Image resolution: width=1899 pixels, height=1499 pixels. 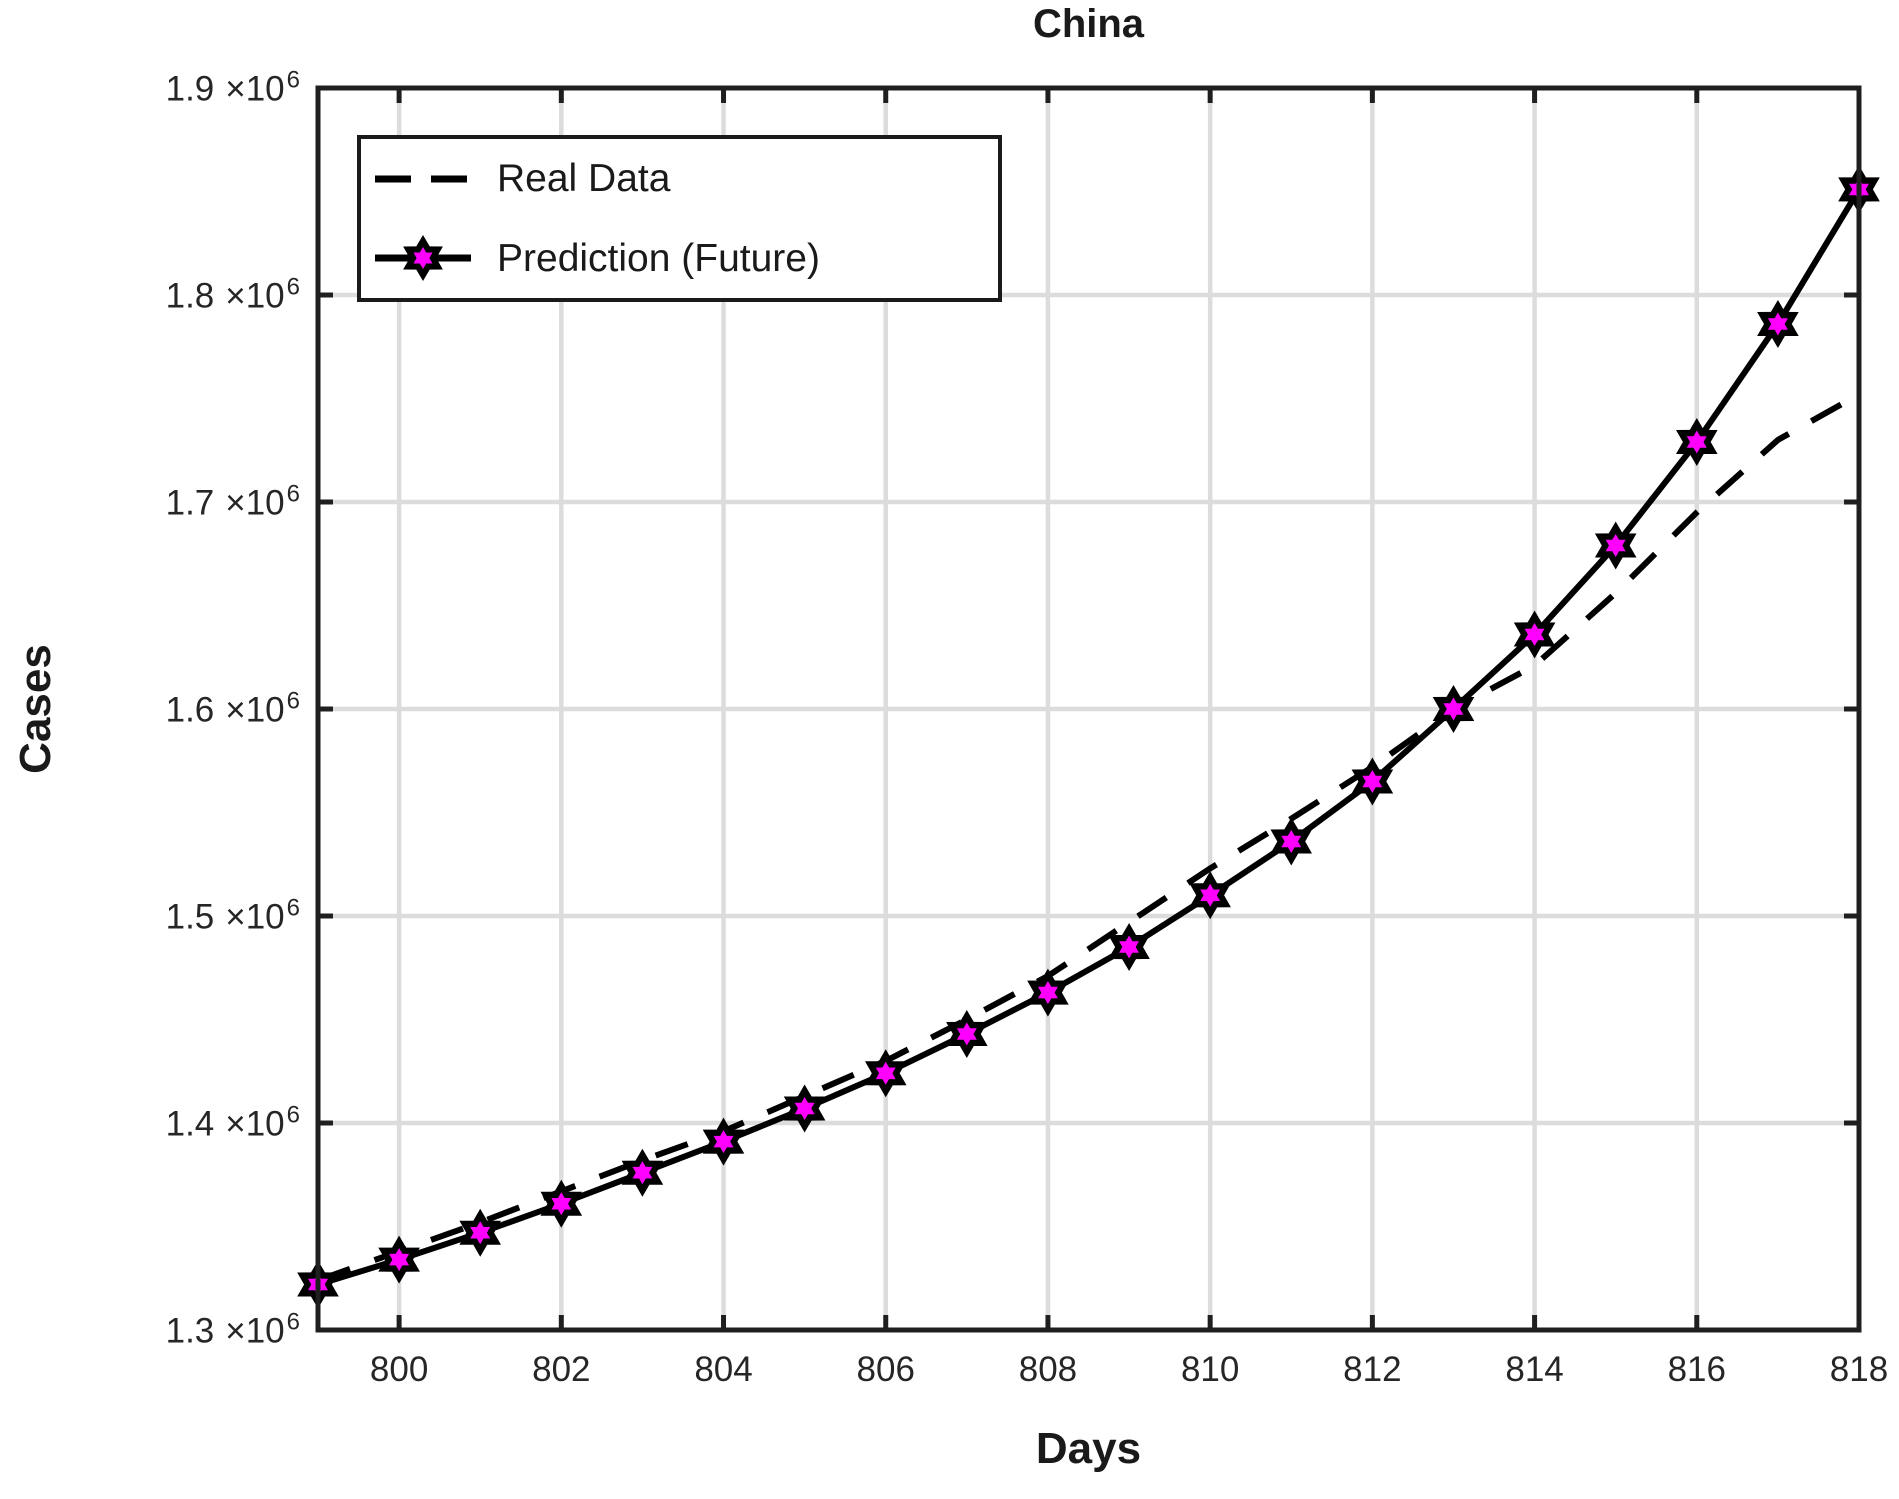 What do you see at coordinates (1696, 1369) in the screenshot?
I see `x-tick-label: 816` at bounding box center [1696, 1369].